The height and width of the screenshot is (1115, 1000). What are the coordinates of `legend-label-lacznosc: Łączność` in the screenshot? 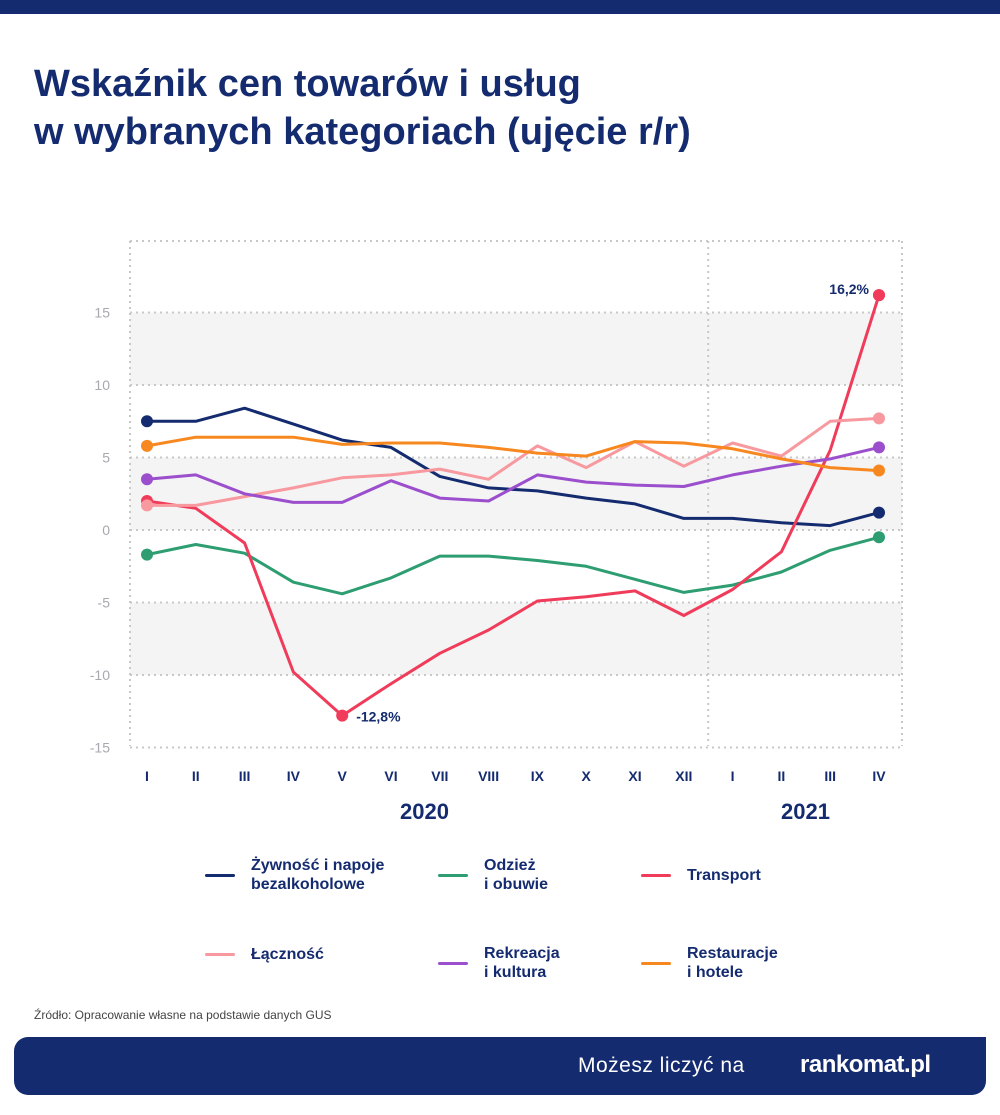 It's located at (287, 954).